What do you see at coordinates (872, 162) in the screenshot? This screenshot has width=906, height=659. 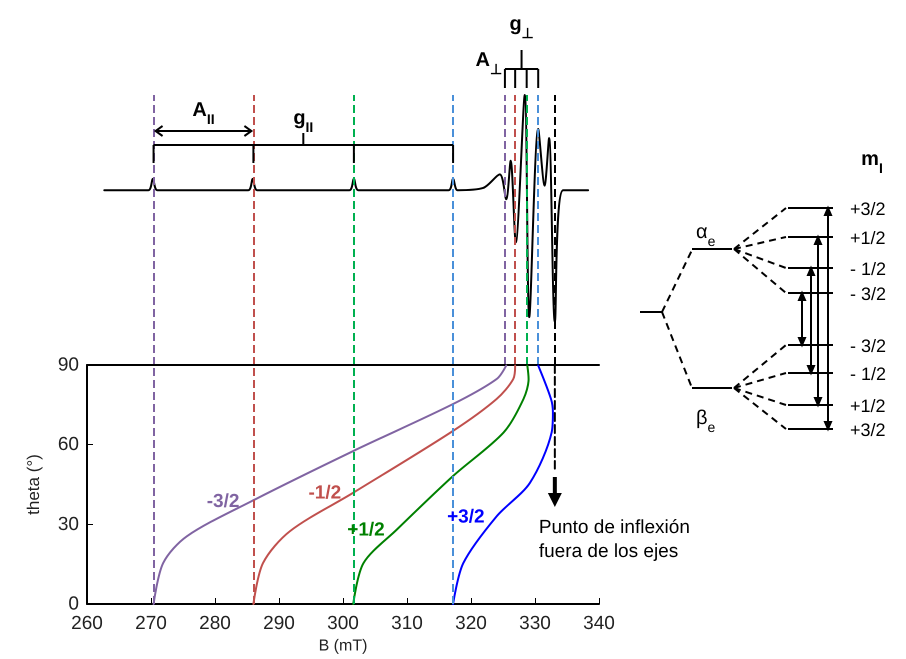 I see `text: m$_{I}$` at bounding box center [872, 162].